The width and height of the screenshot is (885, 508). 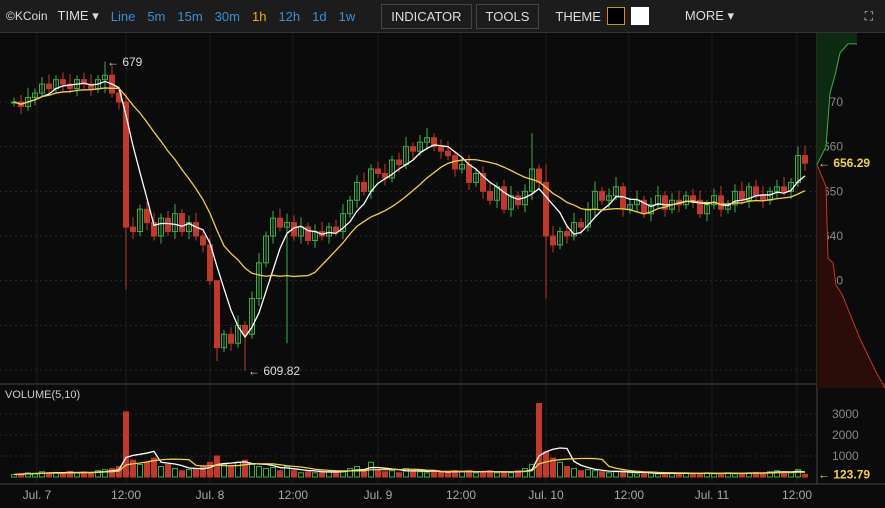 What do you see at coordinates (845, 414) in the screenshot?
I see `volume-tick: 3000` at bounding box center [845, 414].